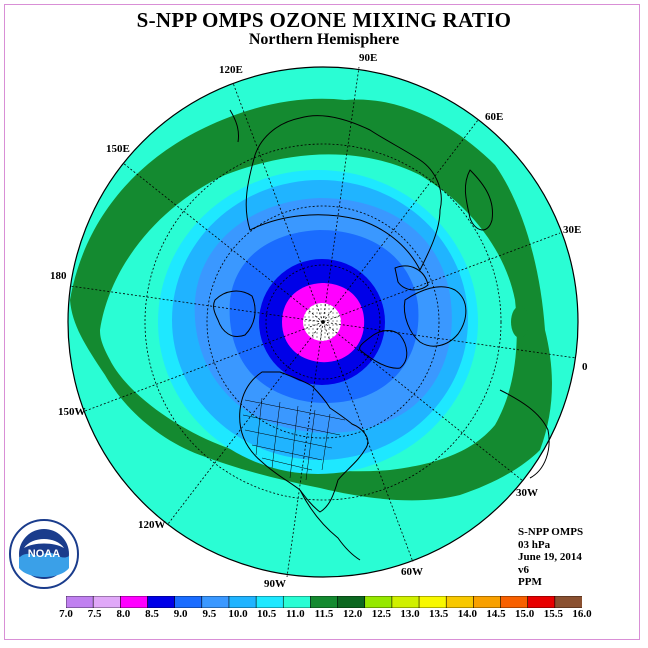  I want to click on info-block: S-NPP OMPS 03 hPa June 19, 2014 v6 PPM, so click(550, 557).